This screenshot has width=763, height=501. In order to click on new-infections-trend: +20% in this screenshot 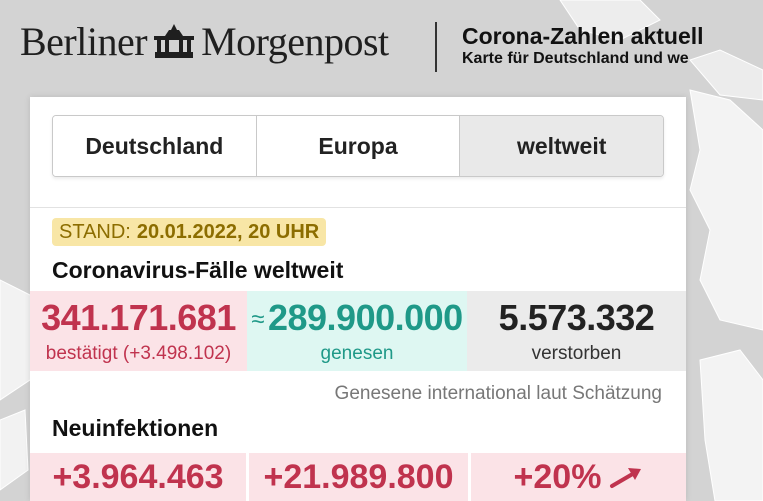, I will do `click(578, 477)`.